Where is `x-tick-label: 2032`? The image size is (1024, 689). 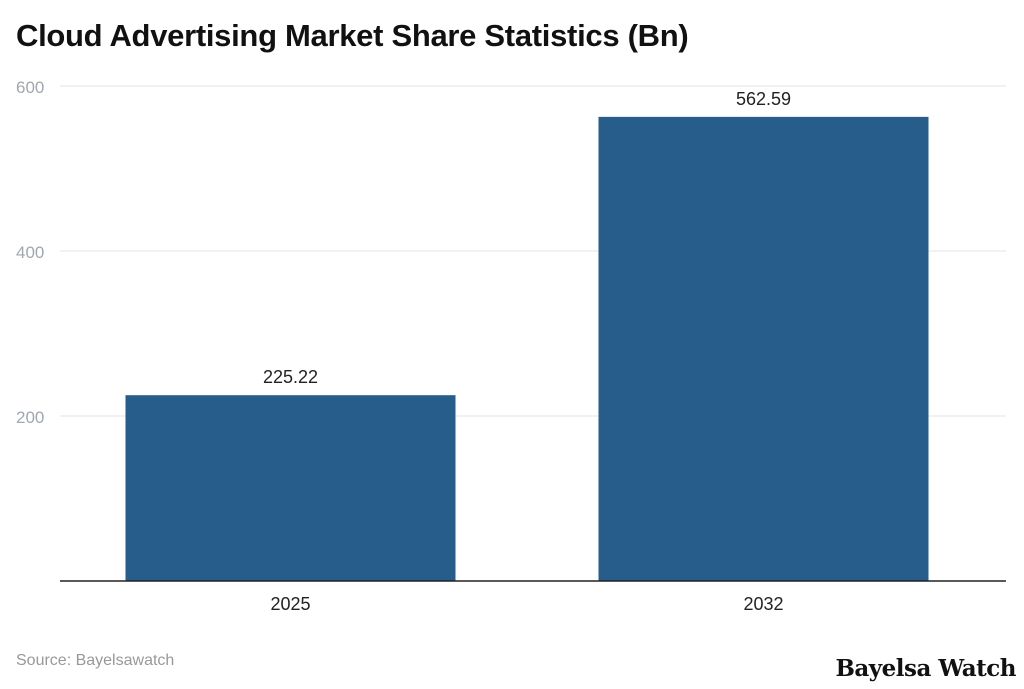
x-tick-label: 2032 is located at coordinates (763, 604).